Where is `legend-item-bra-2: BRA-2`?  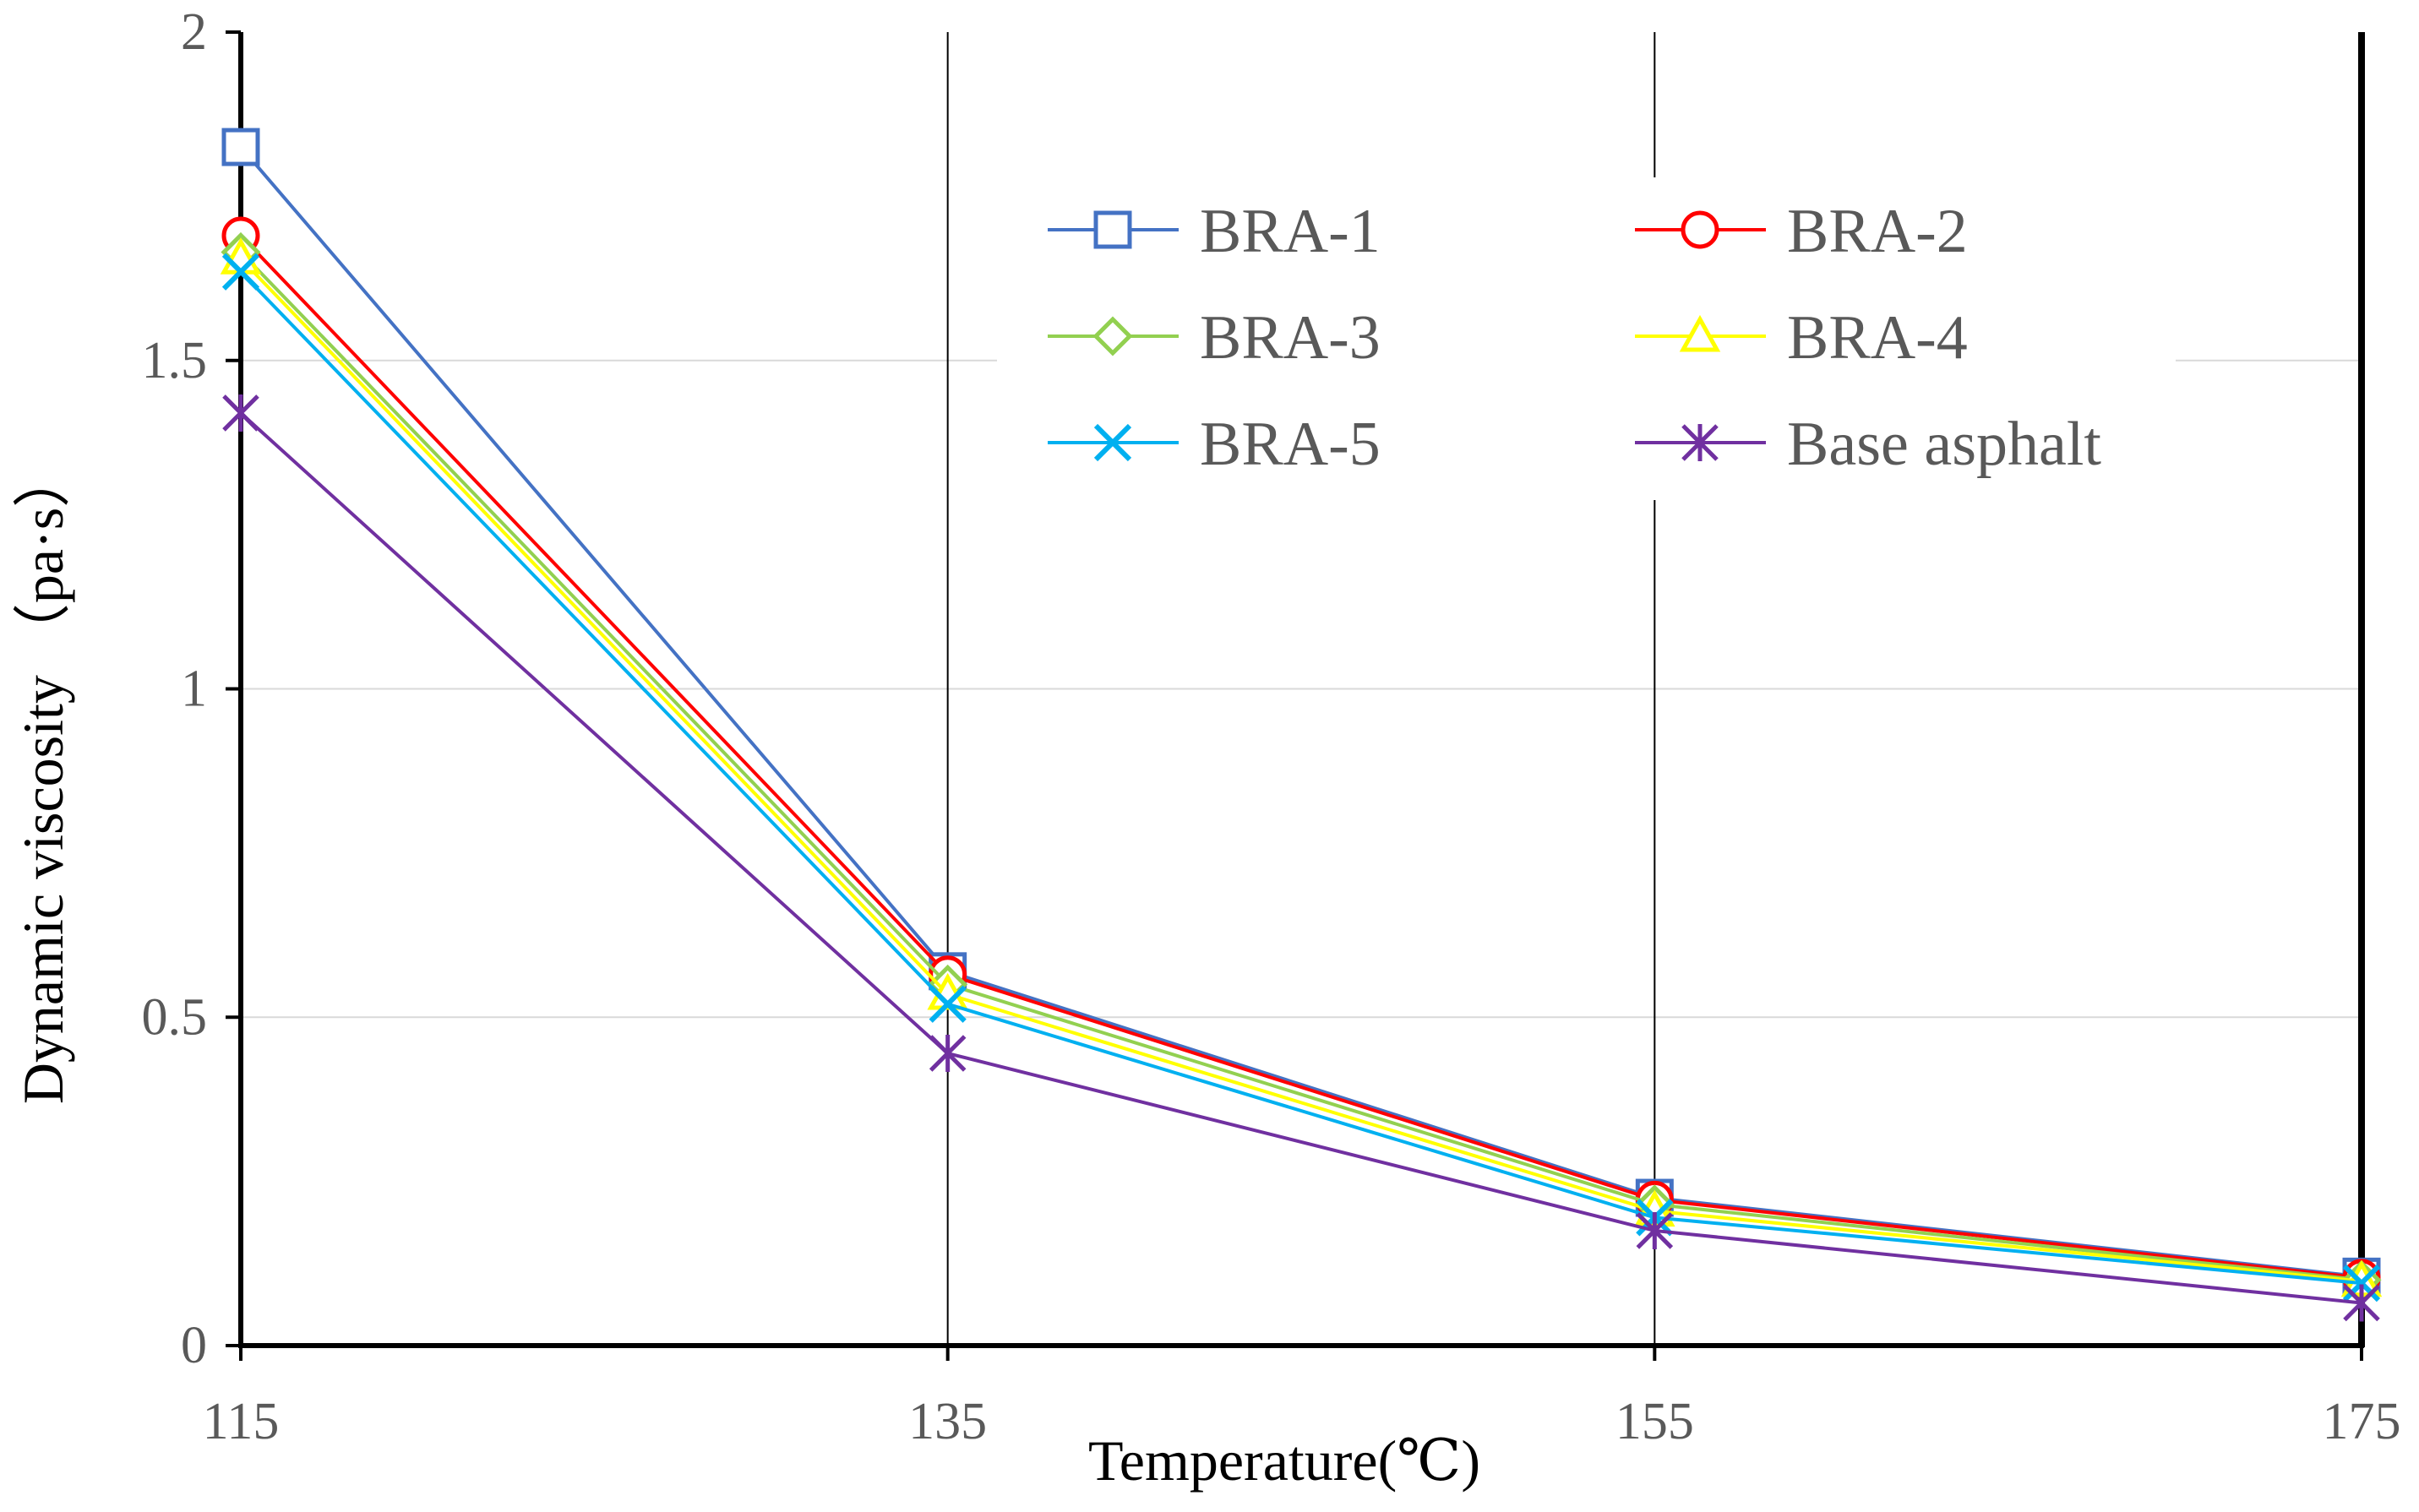 legend-item-bra-2: BRA-2 is located at coordinates (1801, 232).